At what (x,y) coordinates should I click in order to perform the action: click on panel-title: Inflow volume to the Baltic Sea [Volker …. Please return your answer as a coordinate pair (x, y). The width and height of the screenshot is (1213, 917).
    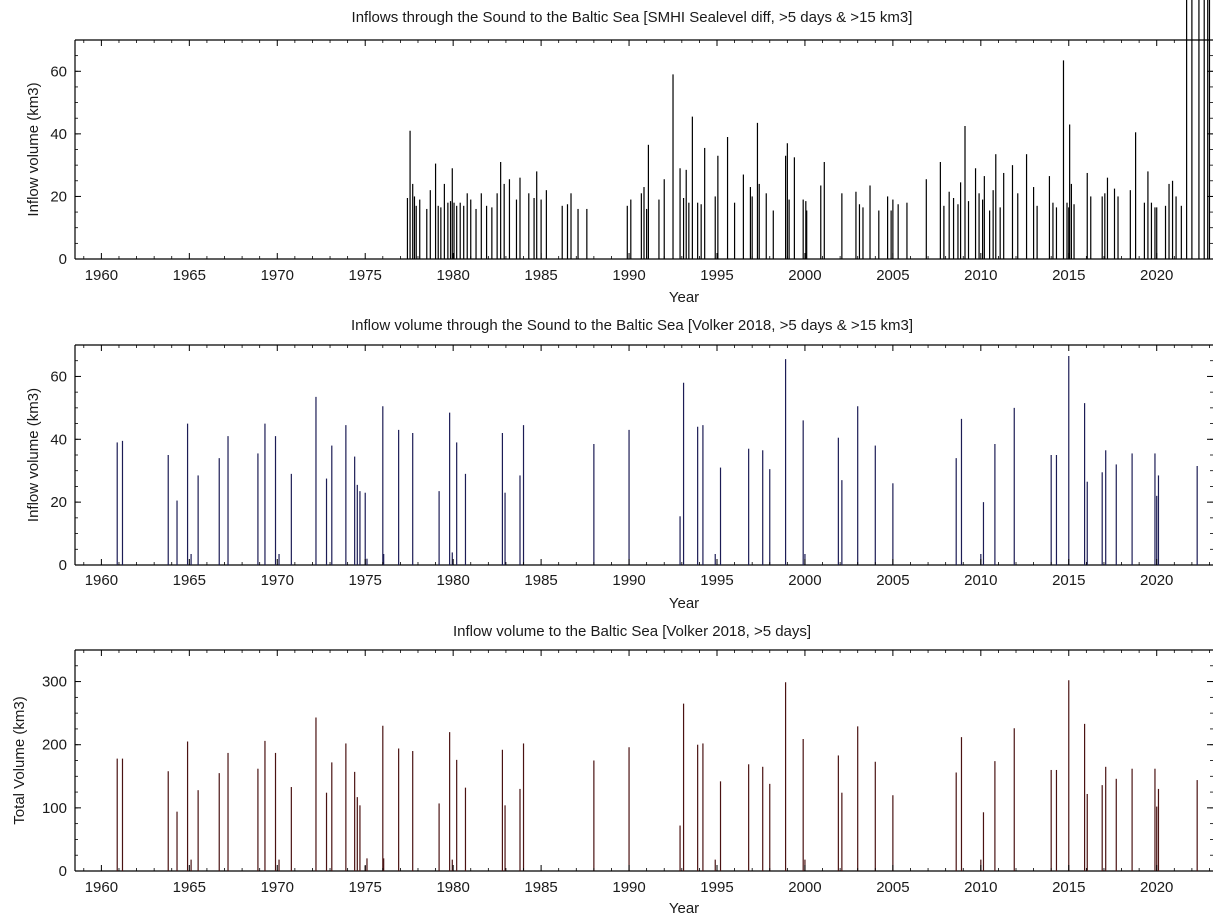
    Looking at the image, I should click on (632, 631).